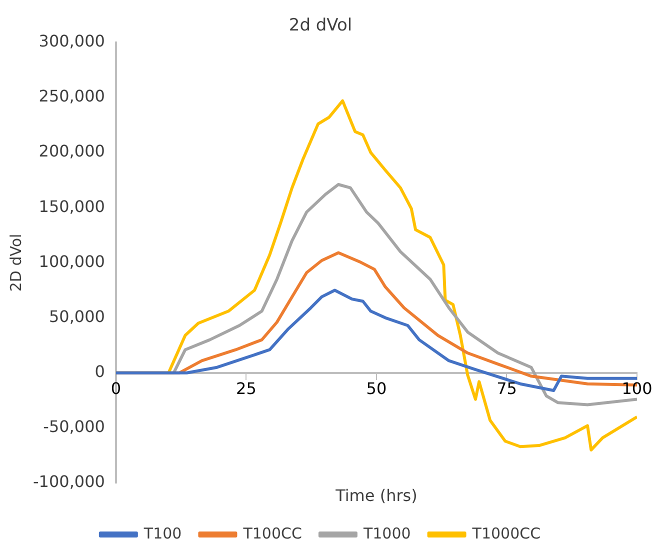 Image resolution: width=659 pixels, height=556 pixels. Describe the element at coordinates (99, 372) in the screenshot. I see `y-tick-label: 0` at that location.